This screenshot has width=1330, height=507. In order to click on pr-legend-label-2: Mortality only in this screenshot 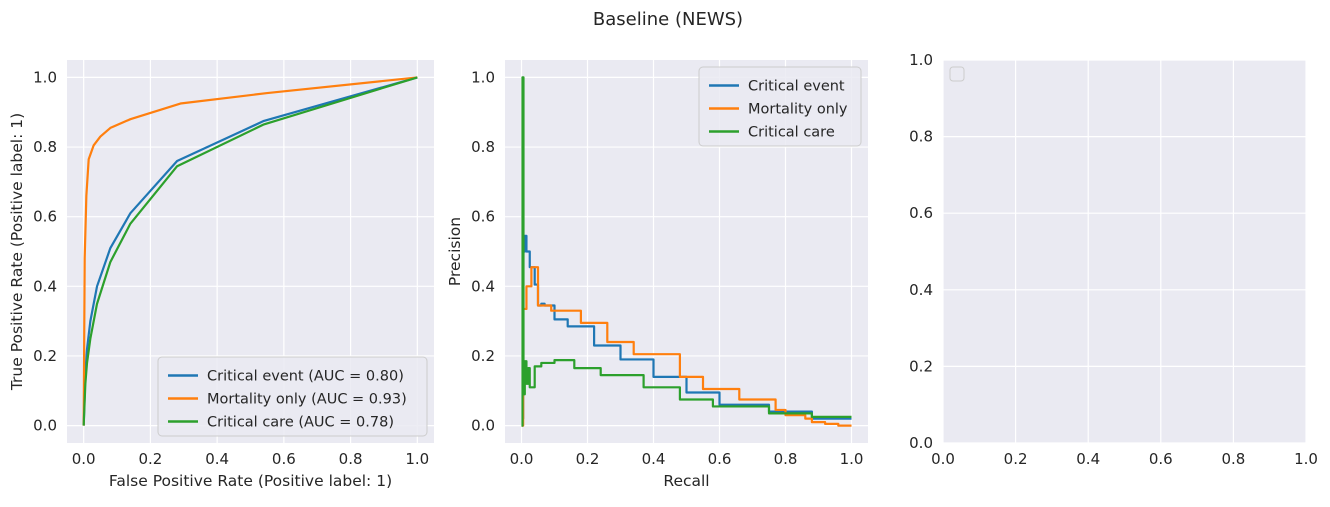, I will do `click(798, 110)`.